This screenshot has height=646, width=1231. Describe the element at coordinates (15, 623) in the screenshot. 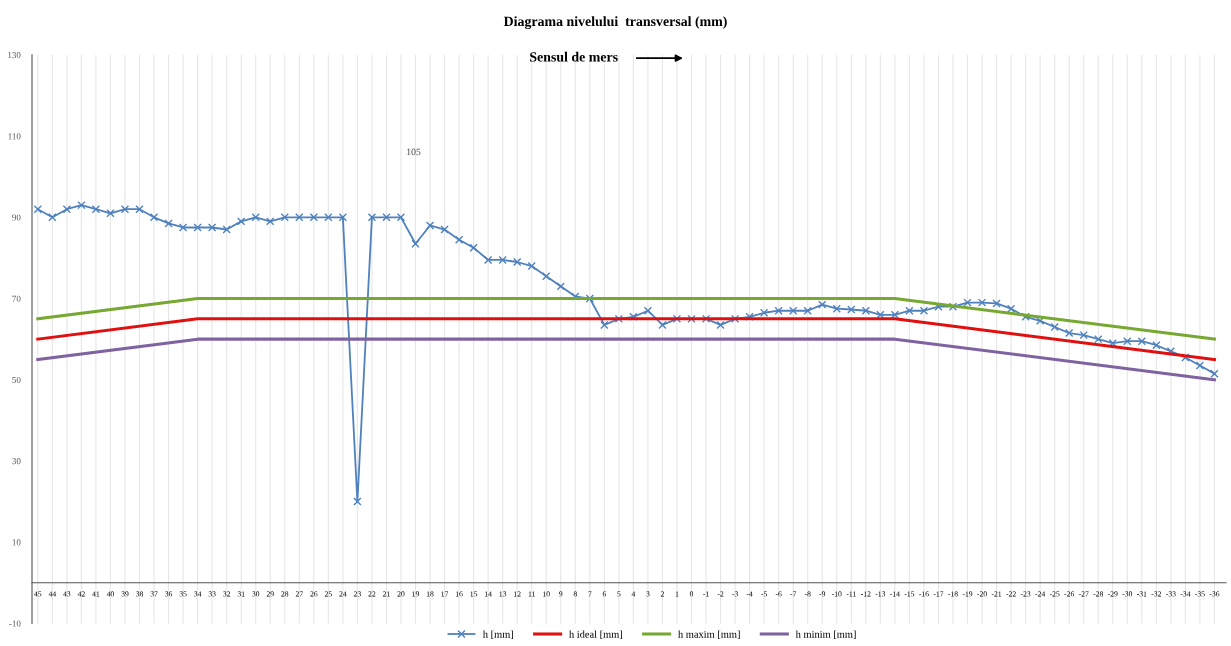

I see `y-tick-label: -10` at that location.